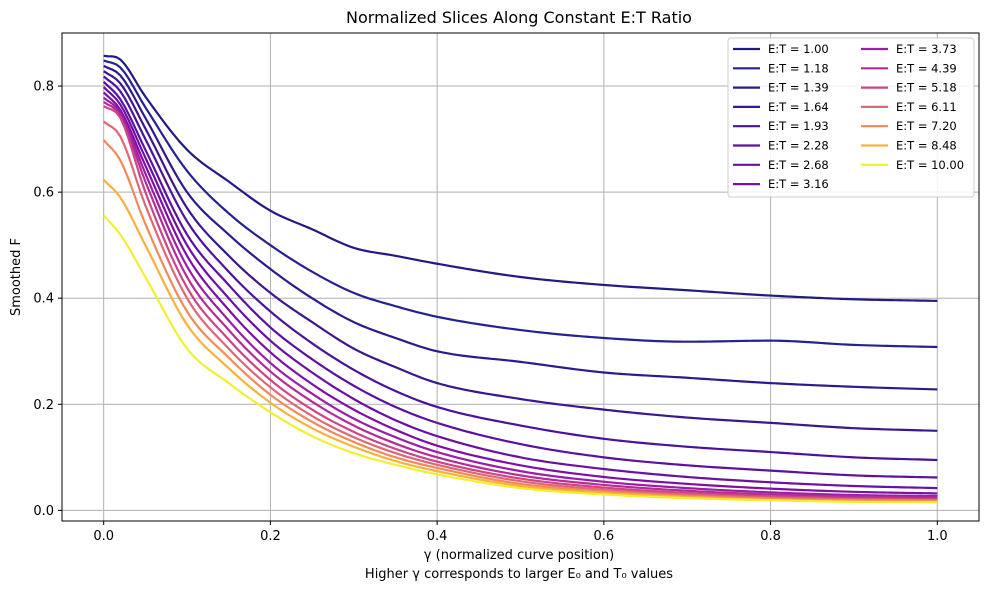  What do you see at coordinates (798, 68) in the screenshot?
I see `legend-label: E:T = 1.18` at bounding box center [798, 68].